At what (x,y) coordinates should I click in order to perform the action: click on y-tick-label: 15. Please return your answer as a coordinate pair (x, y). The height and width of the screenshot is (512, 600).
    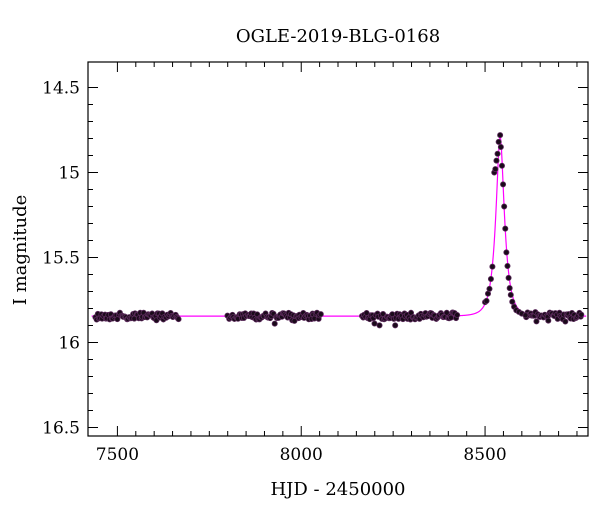
    Looking at the image, I should click on (69, 174).